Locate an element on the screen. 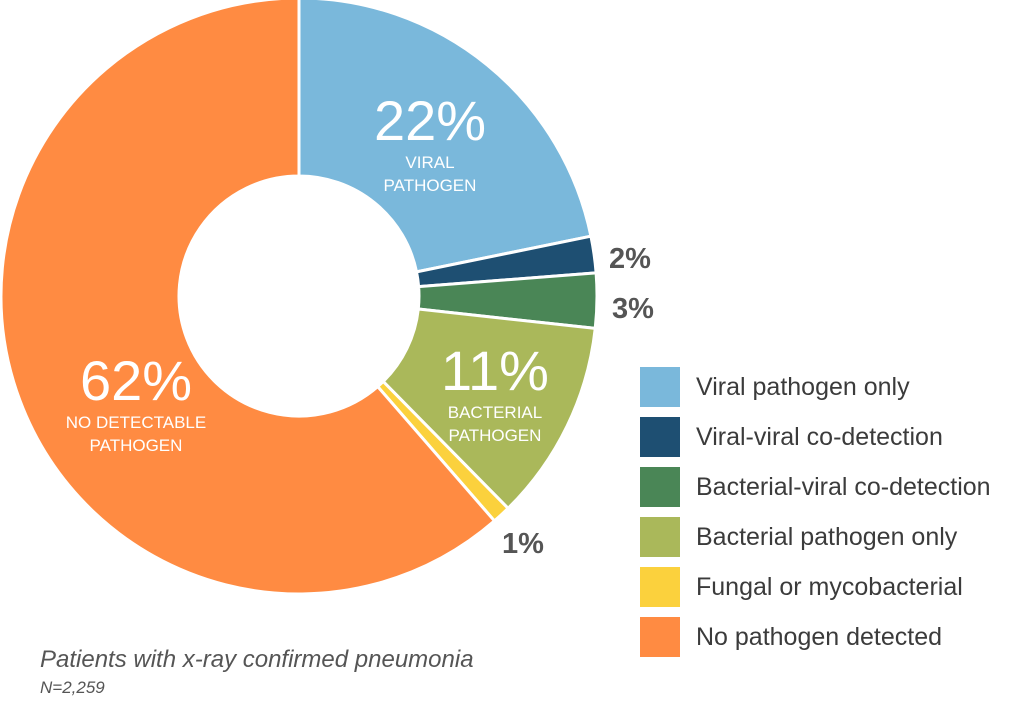 The image size is (1024, 703). slice-percent-label: 1% is located at coordinates (523, 544).